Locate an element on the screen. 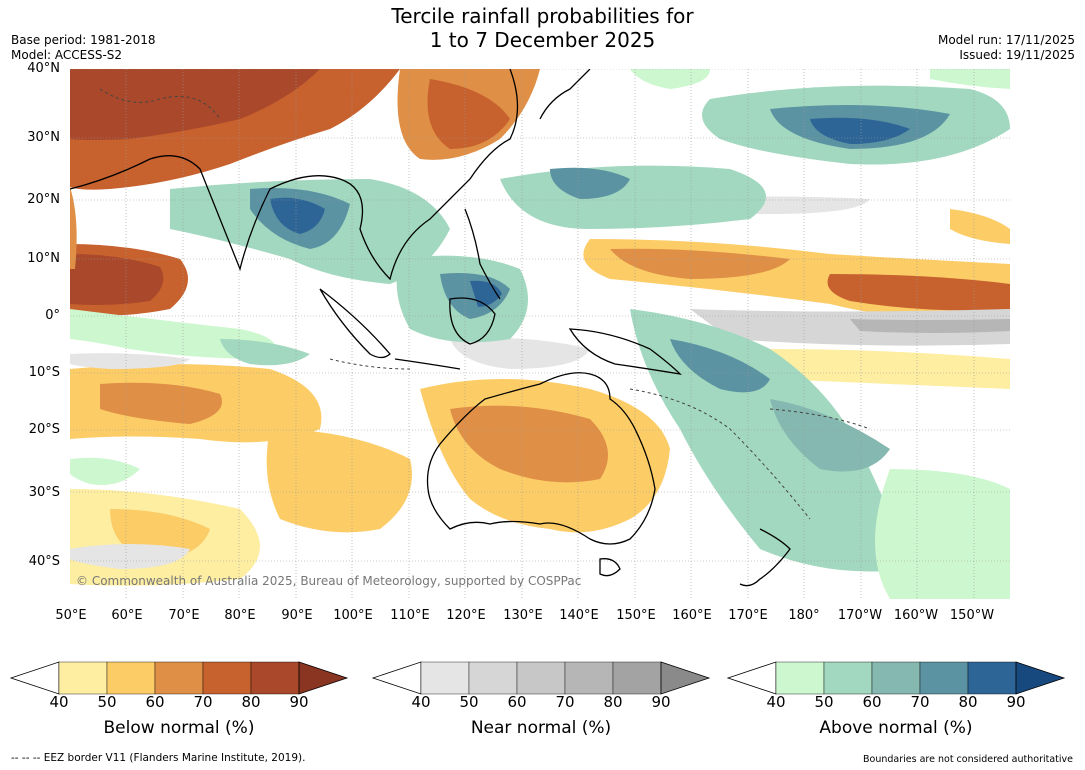 Image resolution: width=1085 pixels, height=770 pixels. lon-label-140e: 140°E is located at coordinates (579, 615).